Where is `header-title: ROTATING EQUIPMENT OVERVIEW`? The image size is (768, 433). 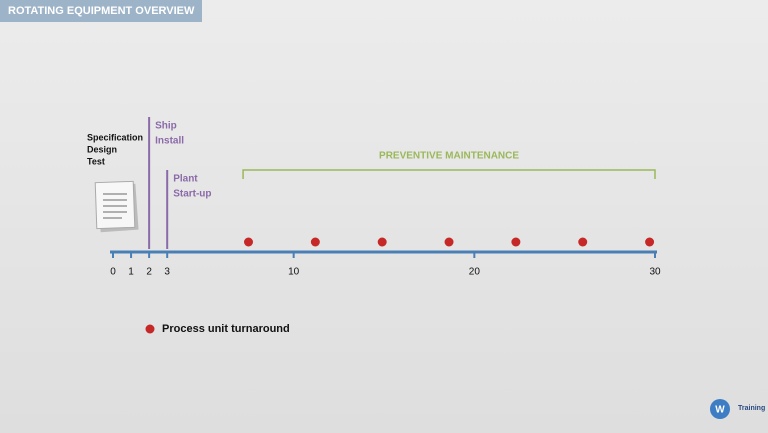
header-title: ROTATING EQUIPMENT OVERVIEW is located at coordinates (101, 11).